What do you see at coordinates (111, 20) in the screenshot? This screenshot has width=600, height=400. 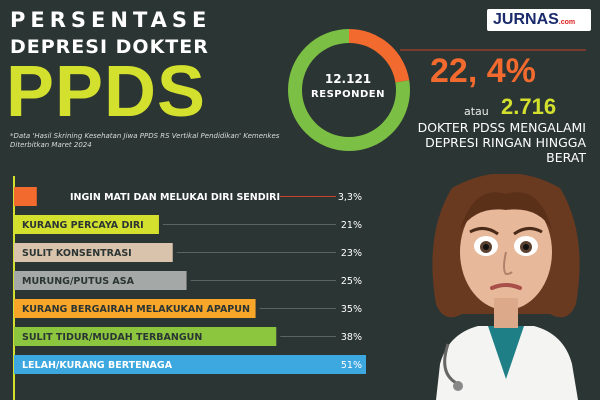 I see `title-line1: PERSENTASE` at bounding box center [111, 20].